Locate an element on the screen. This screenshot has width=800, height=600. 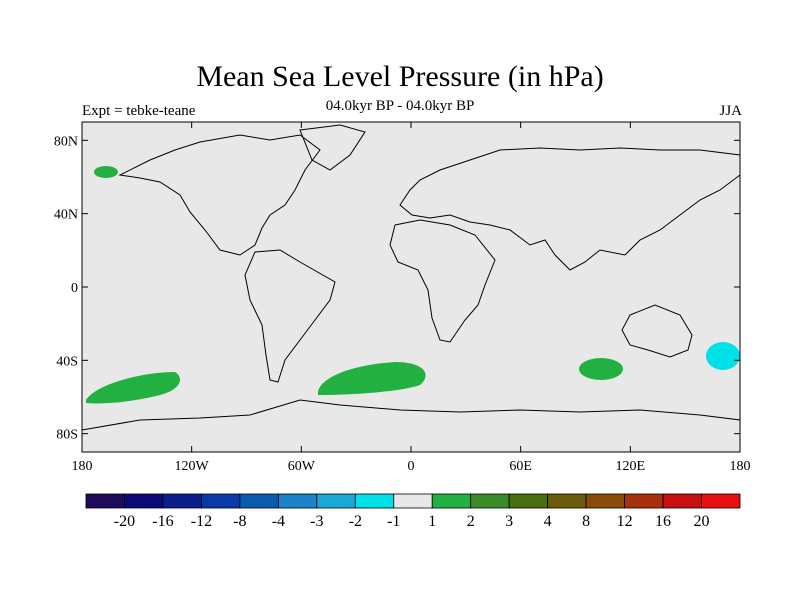
coastline-north-america is located at coordinates (219, 195).